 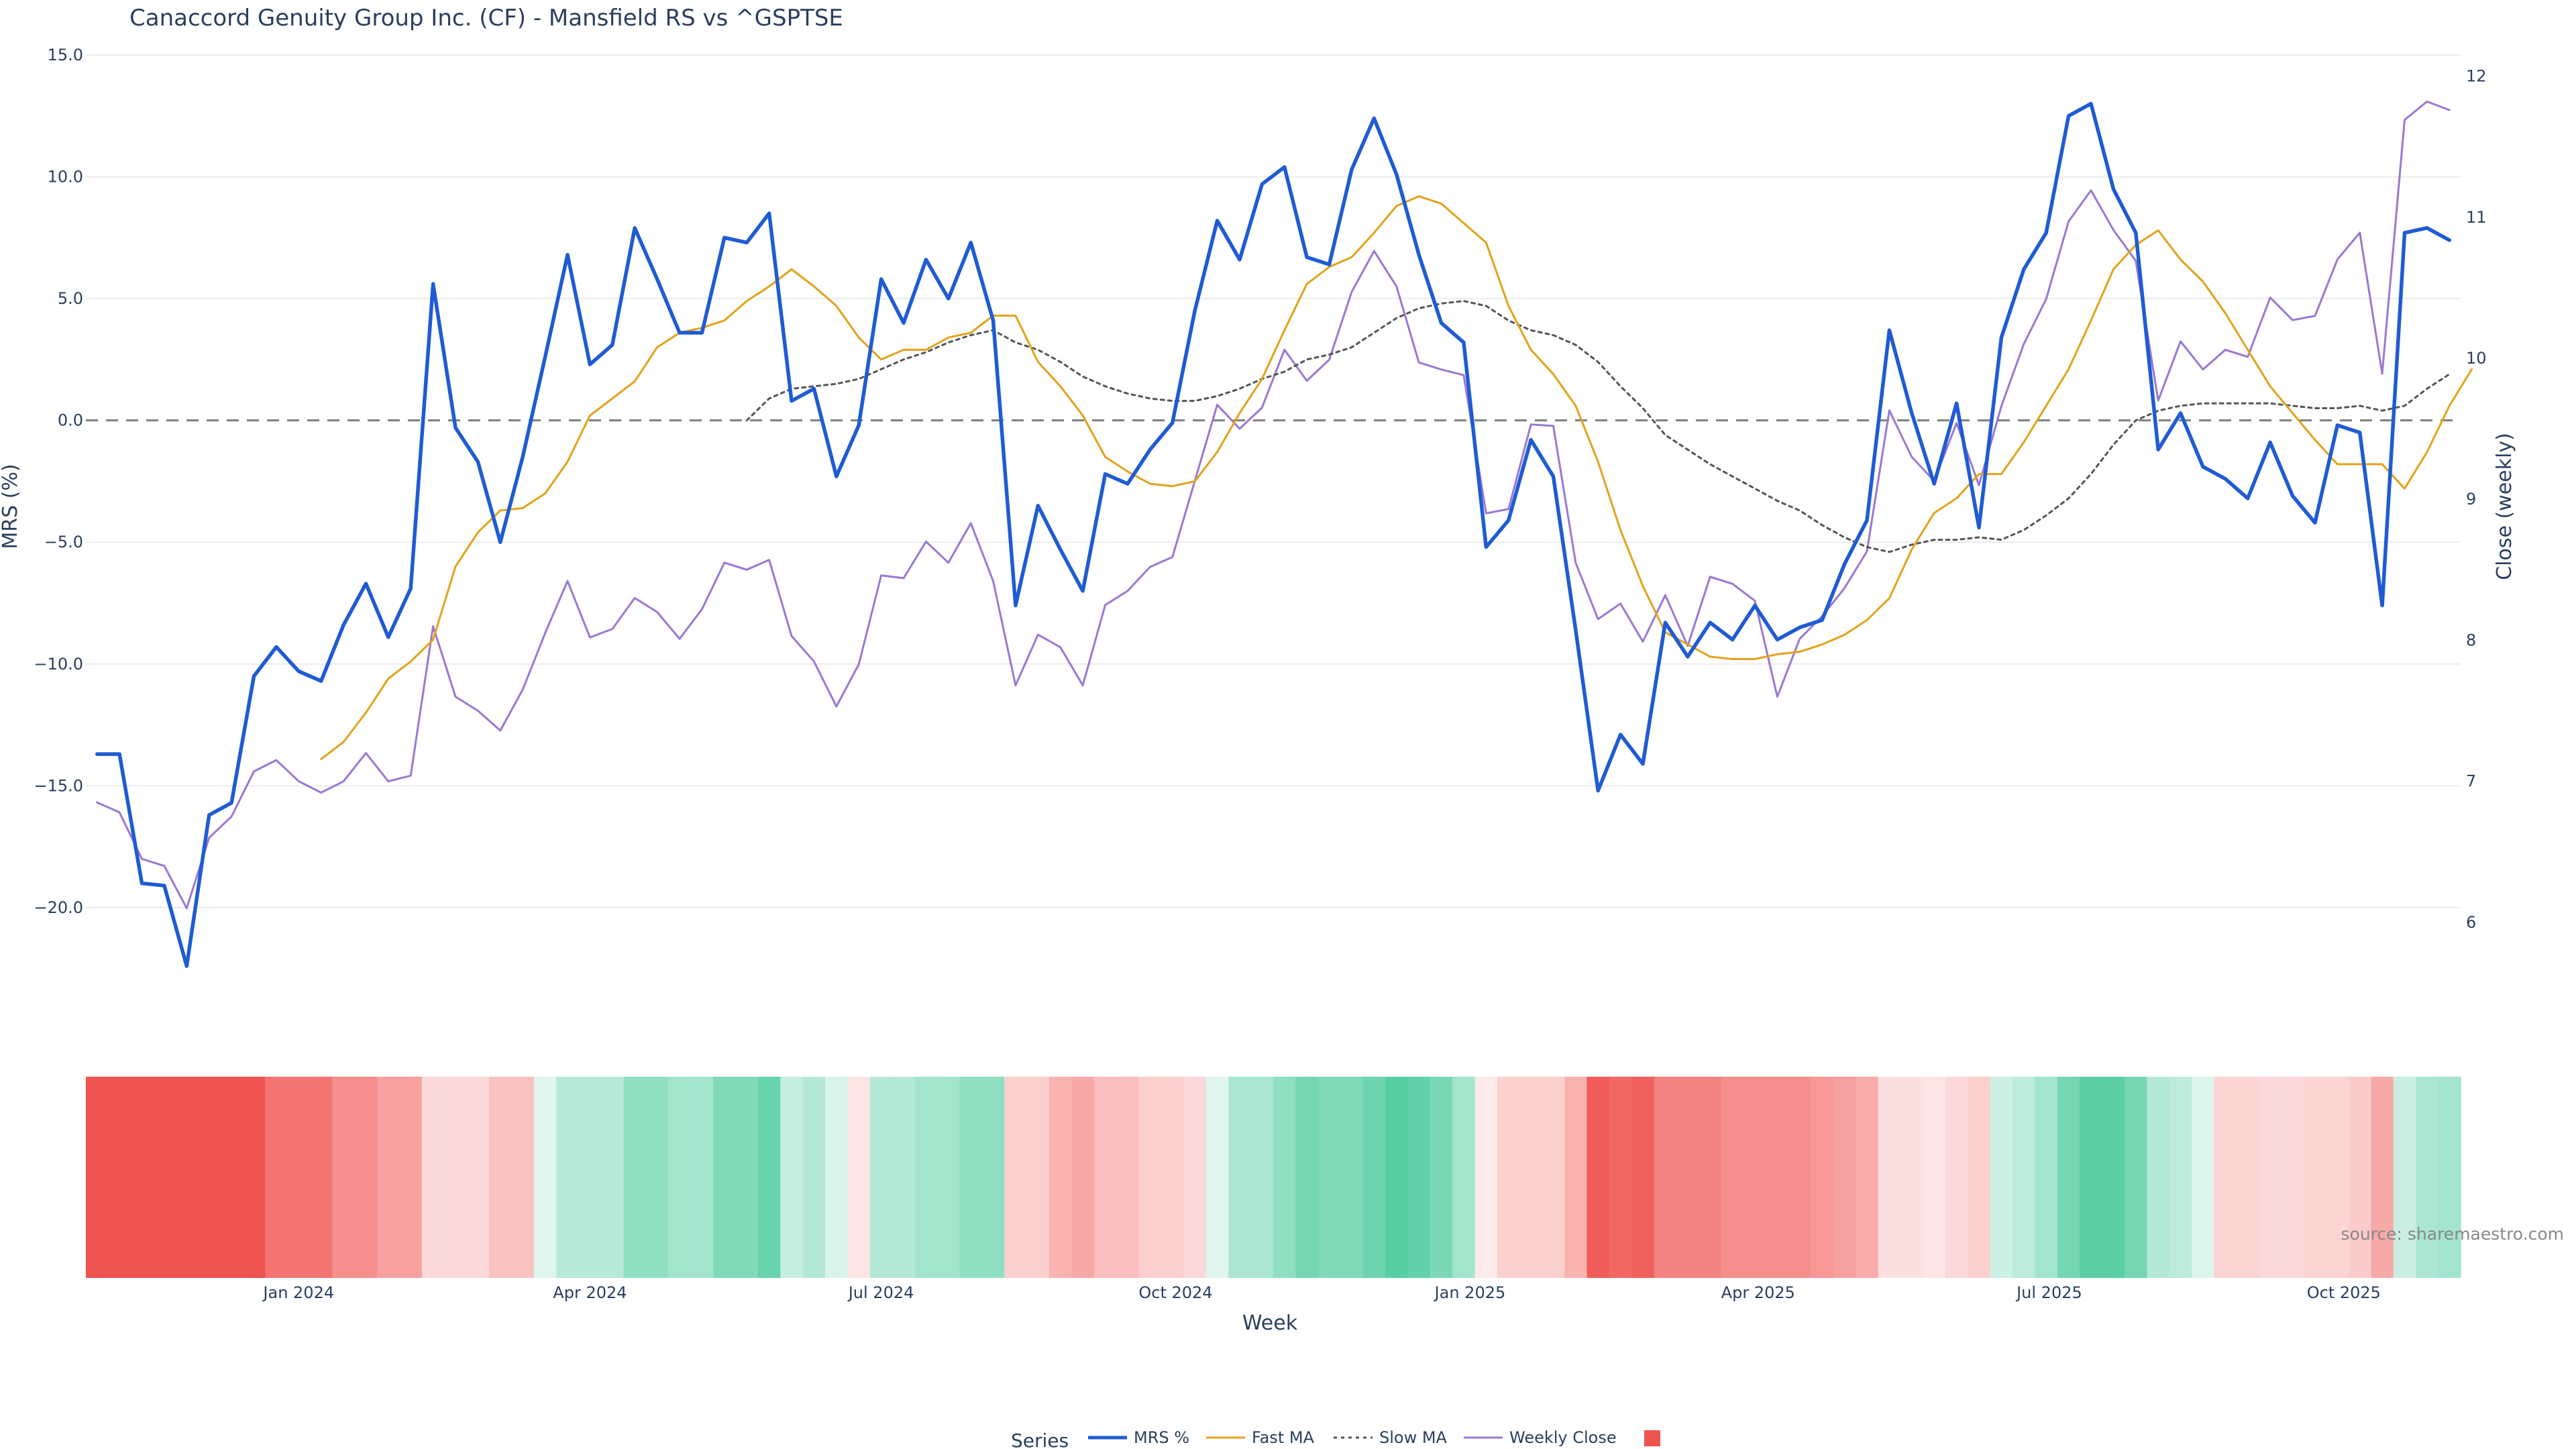 I want to click on y-left-tick-label: −10.0, so click(x=58, y=664).